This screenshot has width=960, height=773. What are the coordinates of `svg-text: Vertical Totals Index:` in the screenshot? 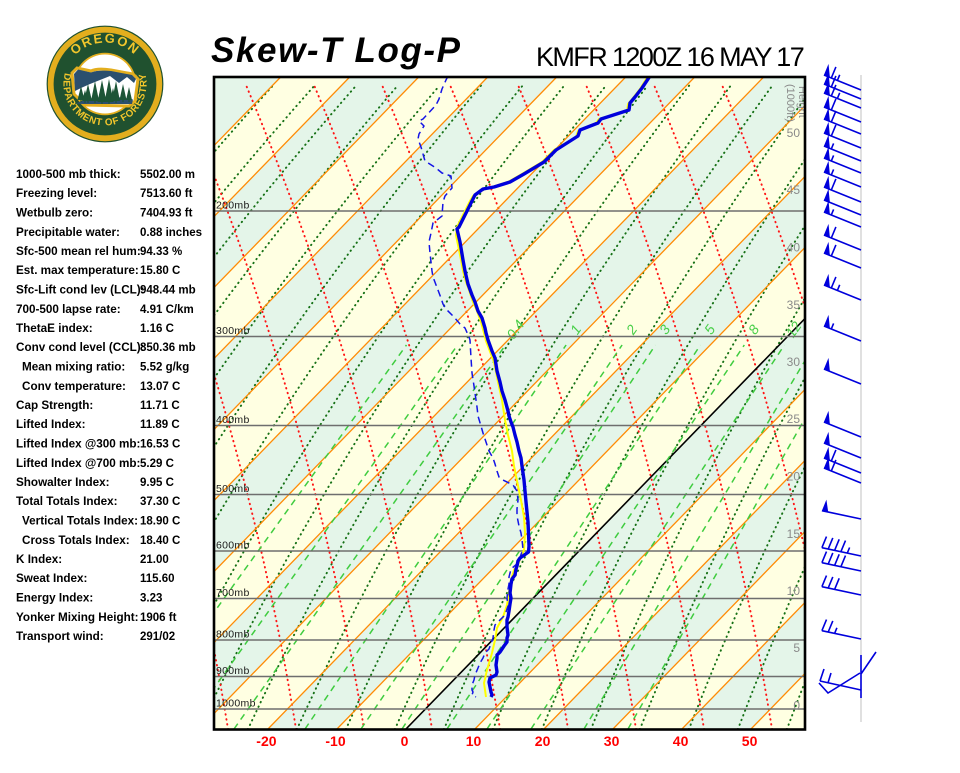 It's located at (80, 521).